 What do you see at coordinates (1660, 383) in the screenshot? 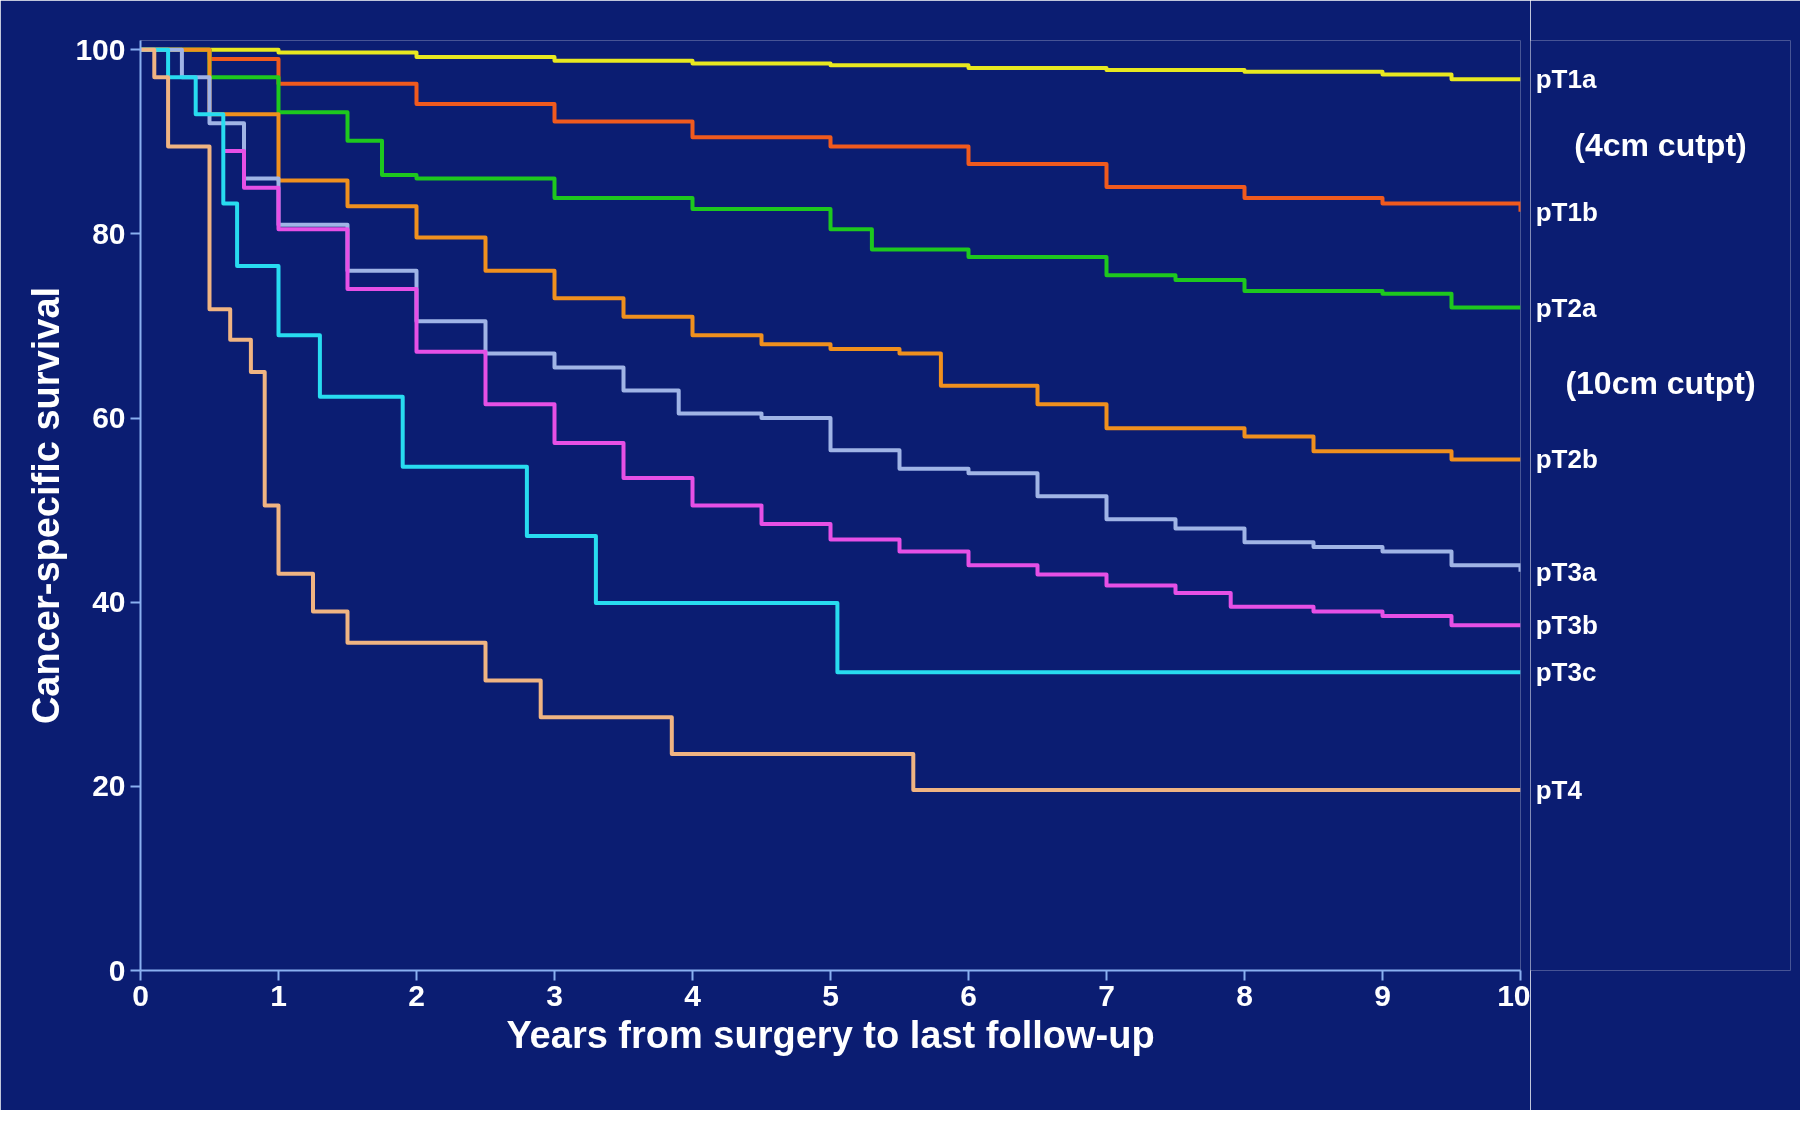
I see `text: (10cm cutpt)` at bounding box center [1660, 383].